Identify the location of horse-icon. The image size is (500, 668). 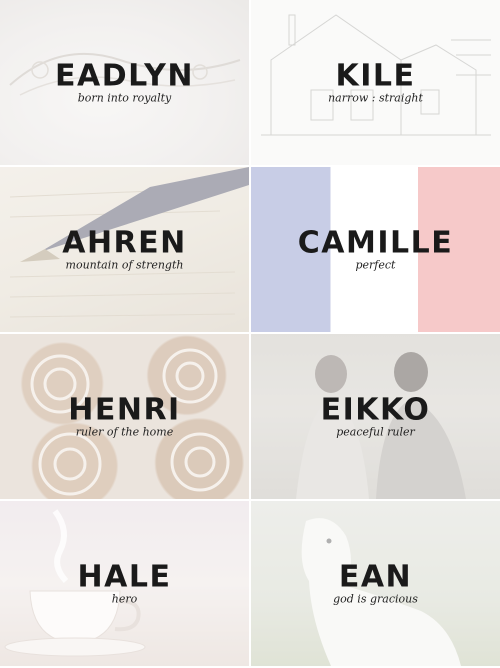
(381, 592).